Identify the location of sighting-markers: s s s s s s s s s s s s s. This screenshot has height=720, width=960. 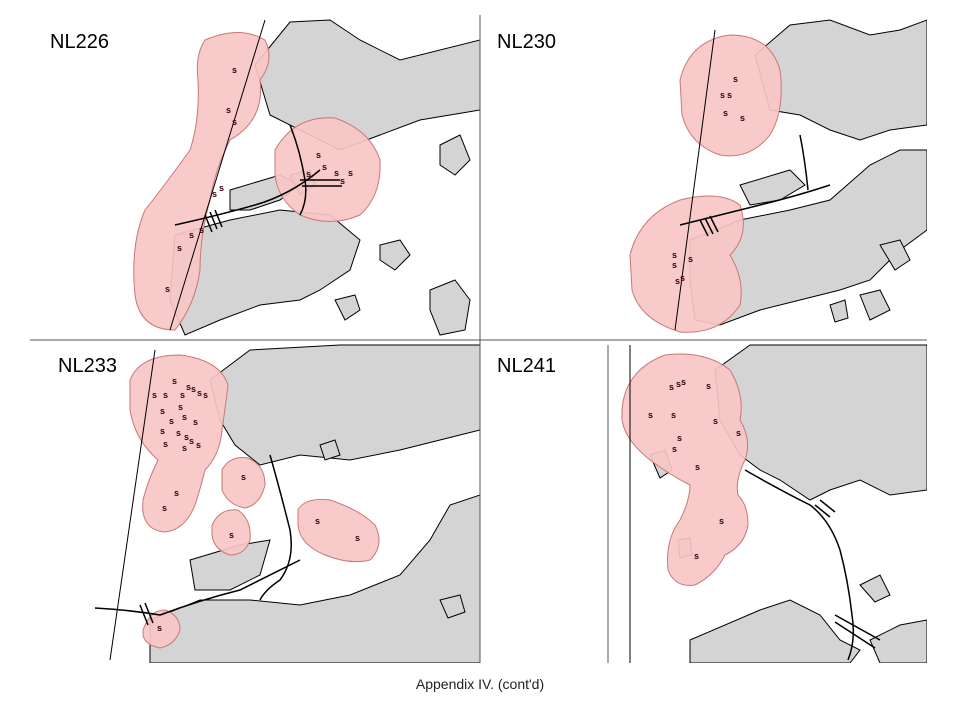
(694, 469).